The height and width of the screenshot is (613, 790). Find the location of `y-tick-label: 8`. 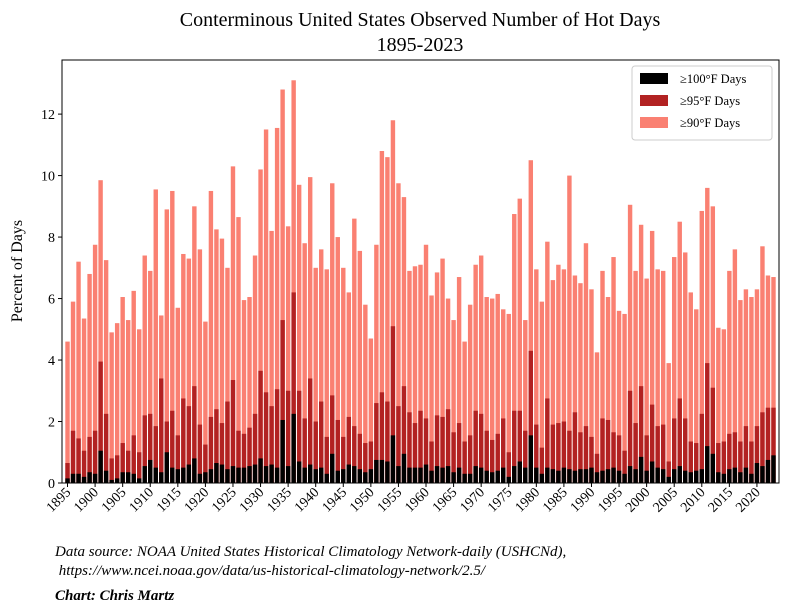

y-tick-label: 8 is located at coordinates (51, 238).